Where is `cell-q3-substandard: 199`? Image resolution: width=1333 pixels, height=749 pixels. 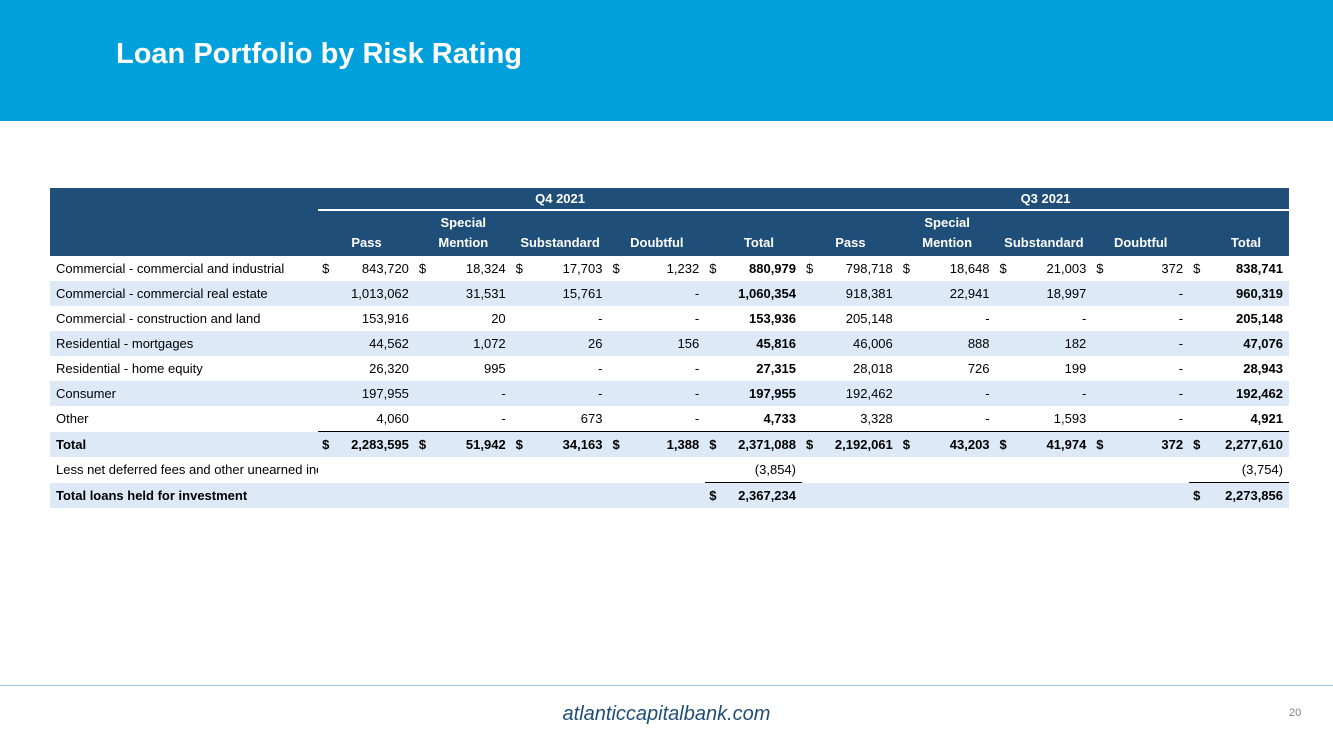 cell-q3-substandard: 199 is located at coordinates (1075, 368).